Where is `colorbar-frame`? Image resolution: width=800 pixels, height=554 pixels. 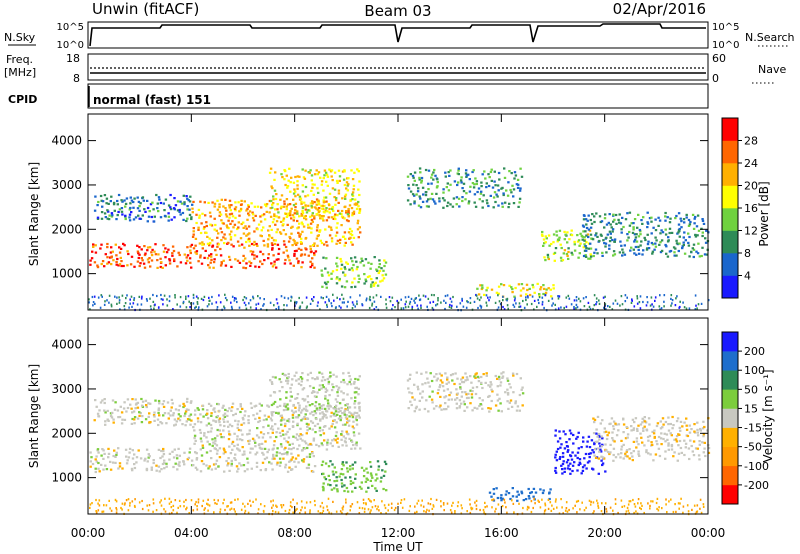 colorbar-frame is located at coordinates (730, 418).